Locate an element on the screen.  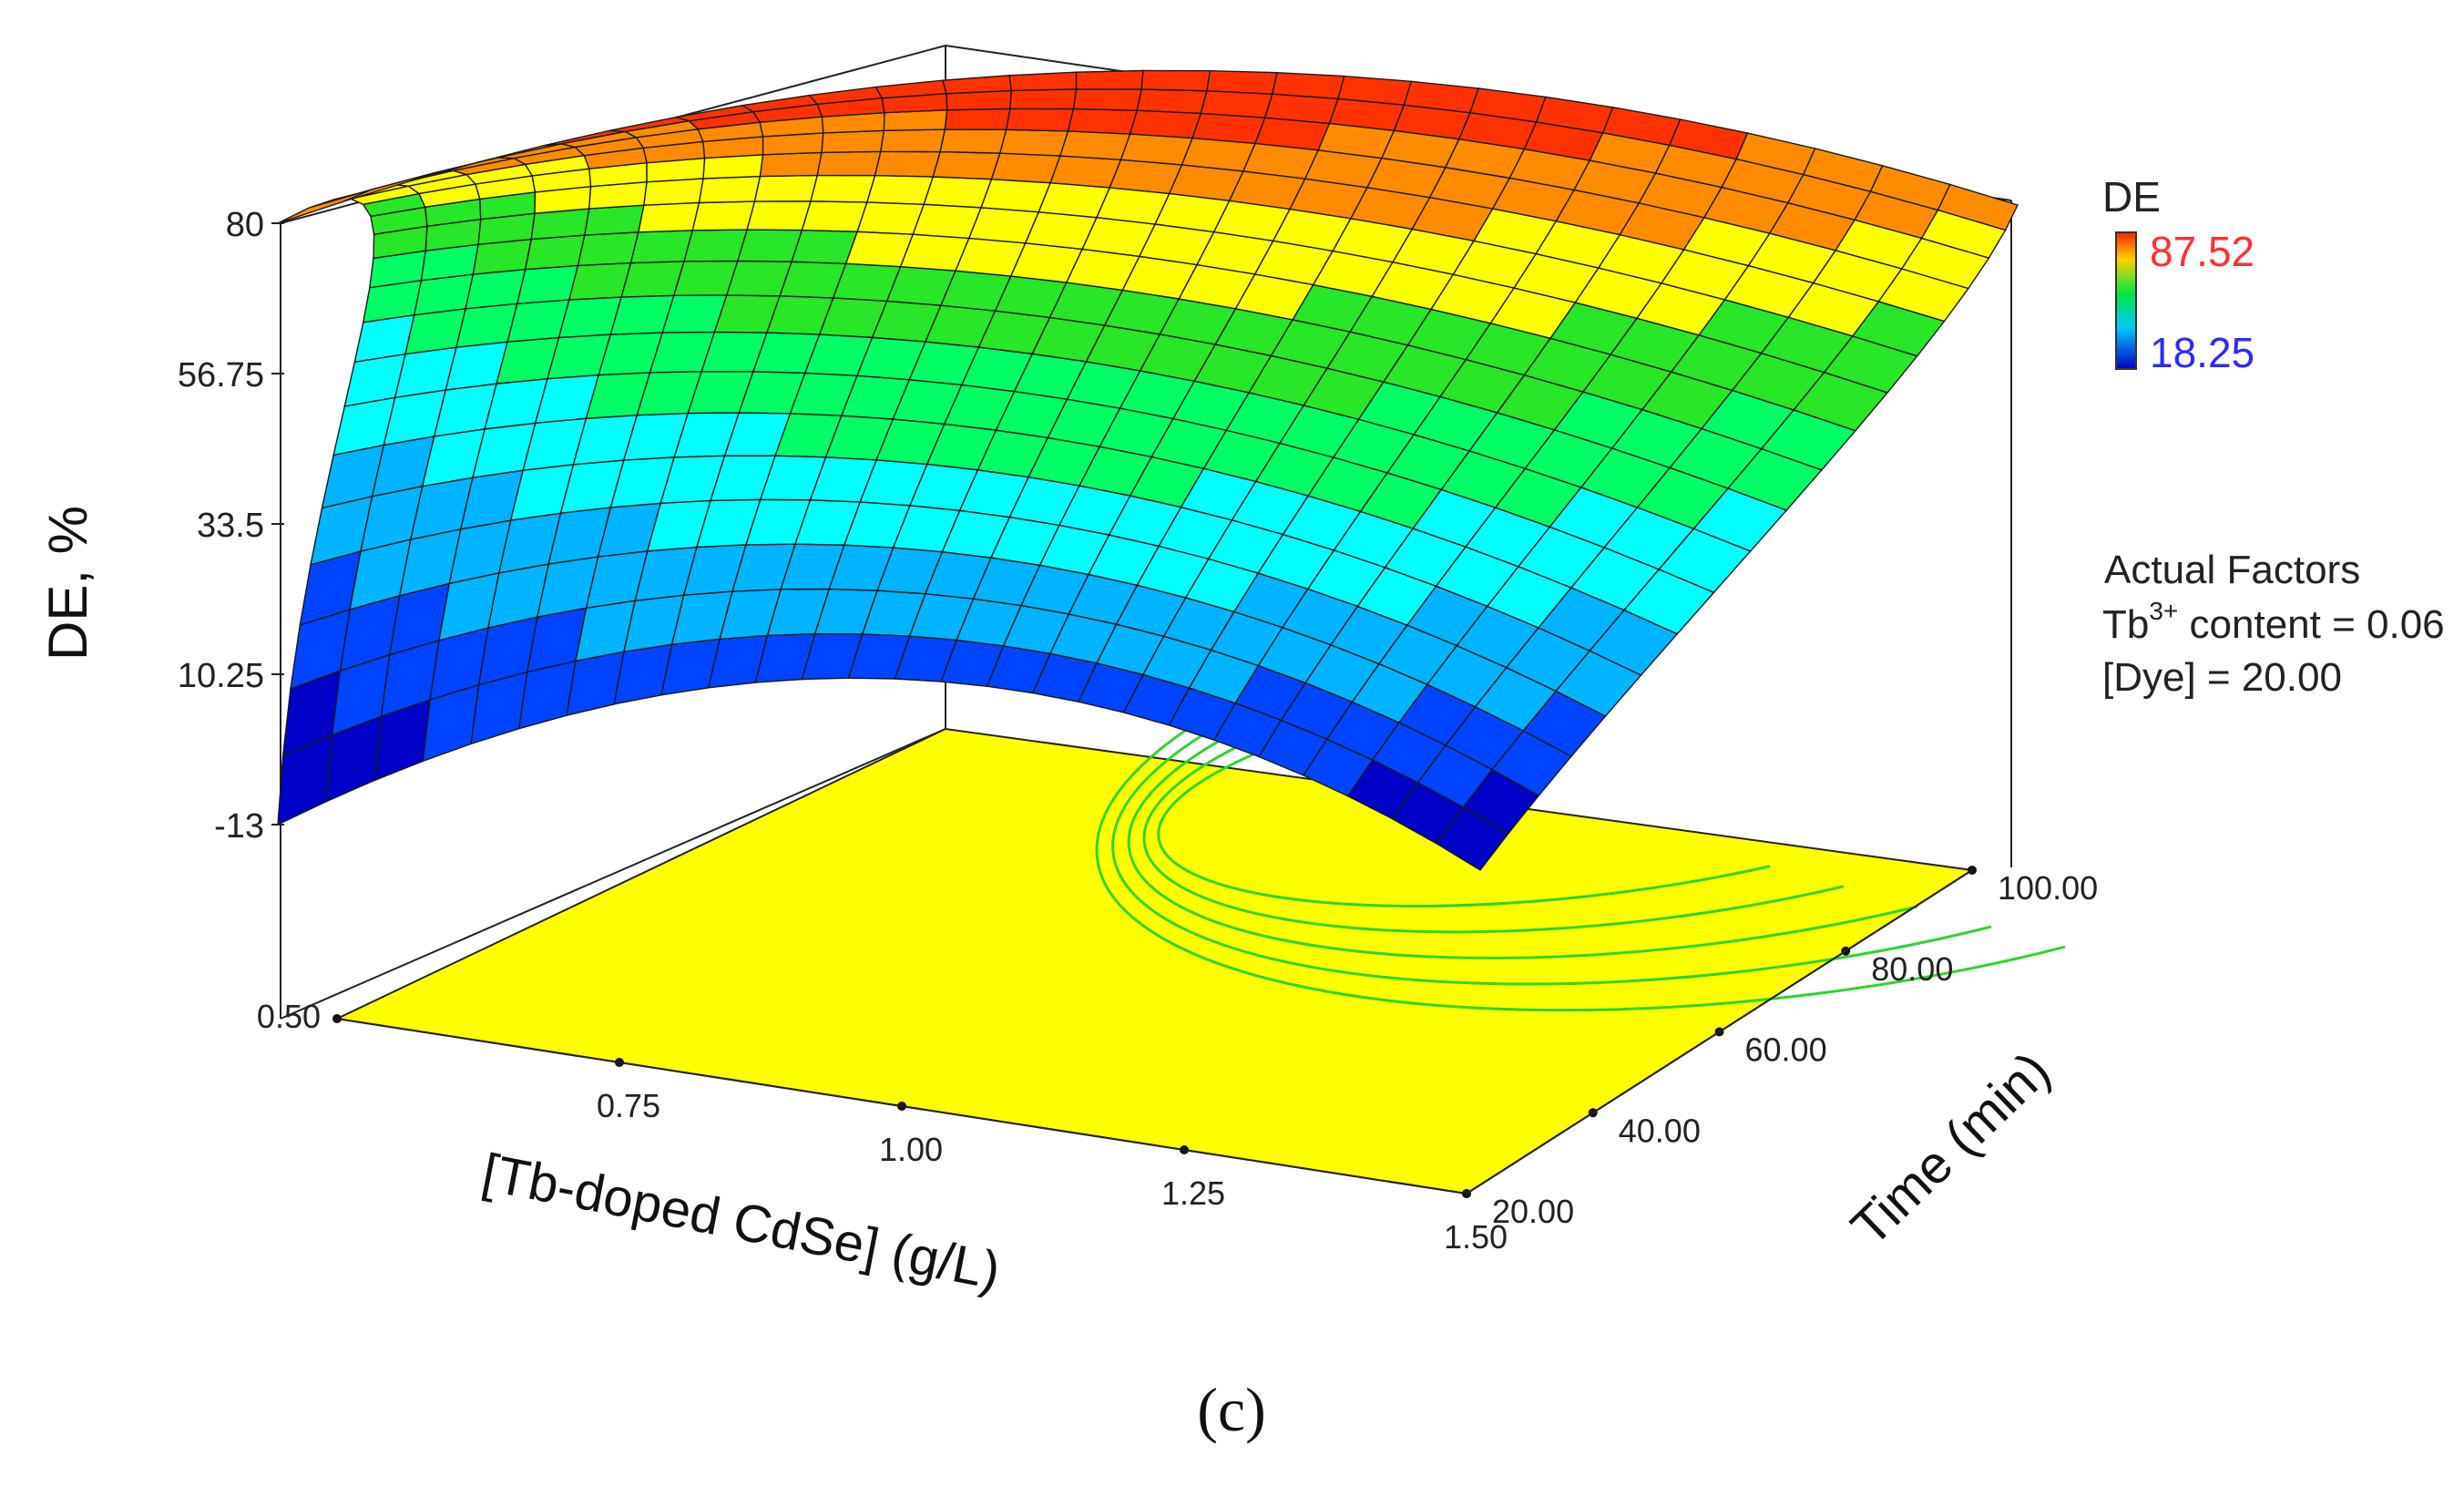
colorbar-gradient is located at coordinates (2126, 300).